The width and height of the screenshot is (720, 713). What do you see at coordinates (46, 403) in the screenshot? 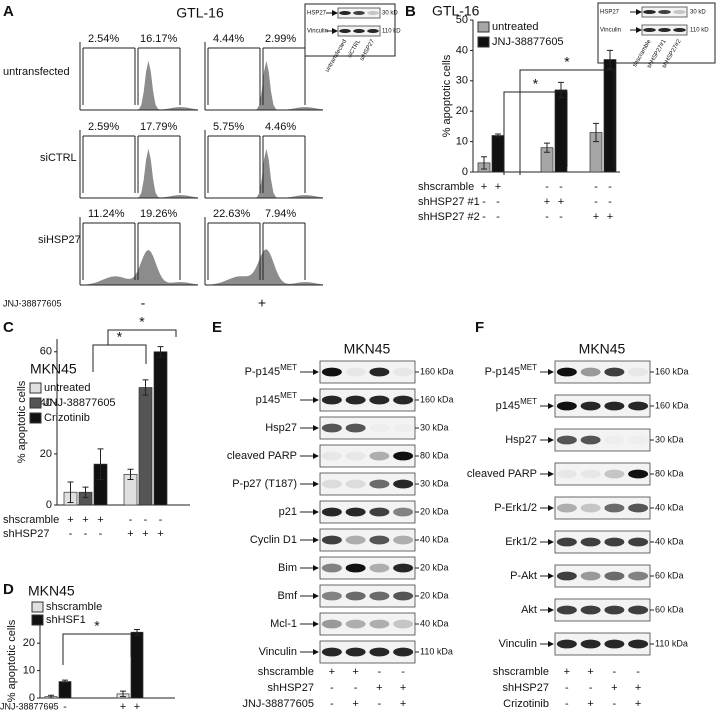
I see `y-tick-label: 40` at bounding box center [46, 403].